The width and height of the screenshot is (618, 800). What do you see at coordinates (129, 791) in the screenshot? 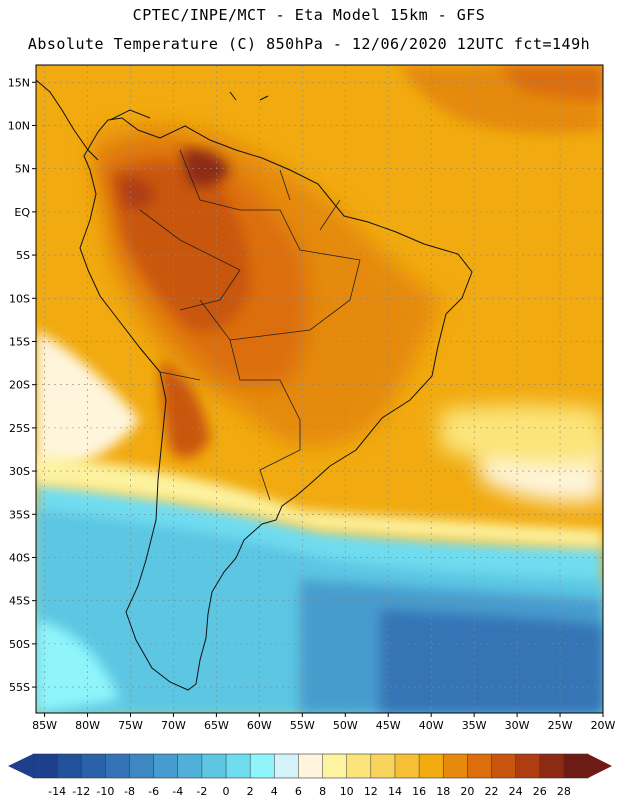
I see `colorbar-label: -8` at bounding box center [129, 791].